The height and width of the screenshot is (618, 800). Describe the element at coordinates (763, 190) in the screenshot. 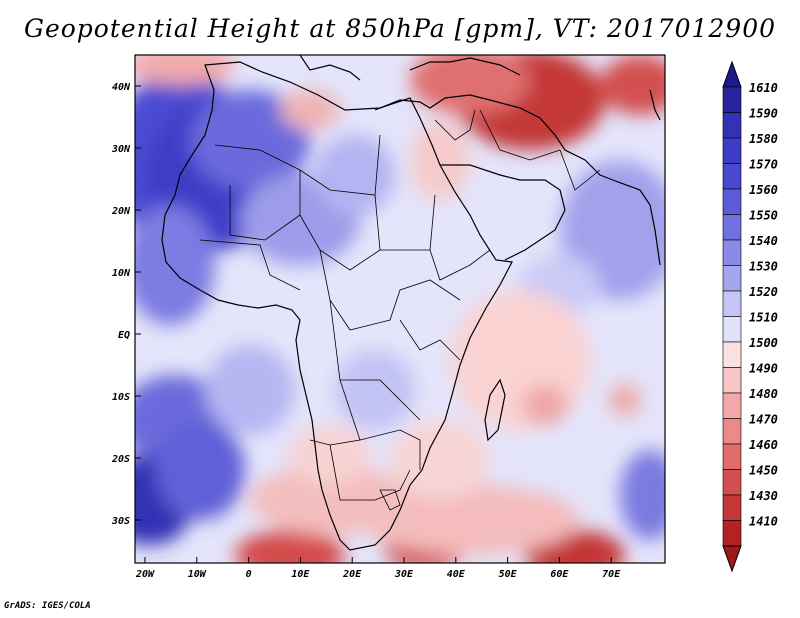

I see `colorbar-level-label: 1560` at that location.